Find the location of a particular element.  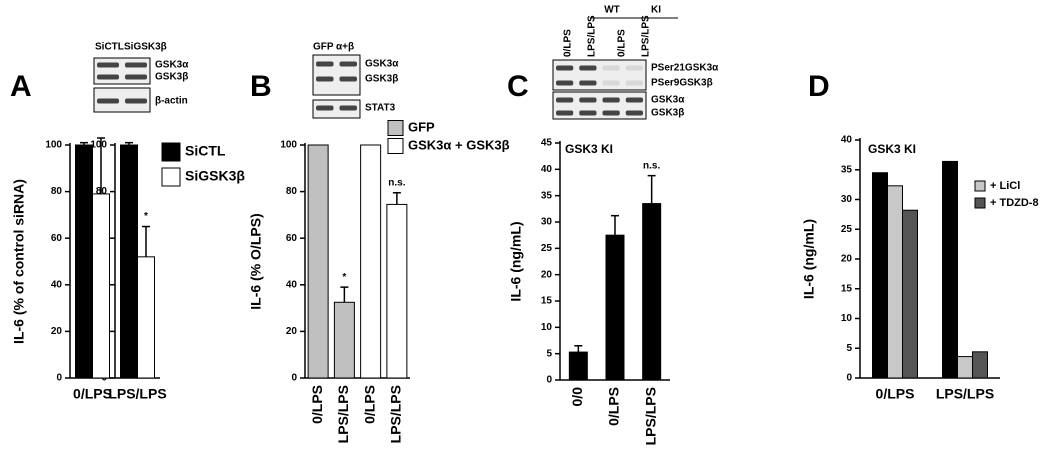

y-tick-label: 25 is located at coordinates (547, 248).